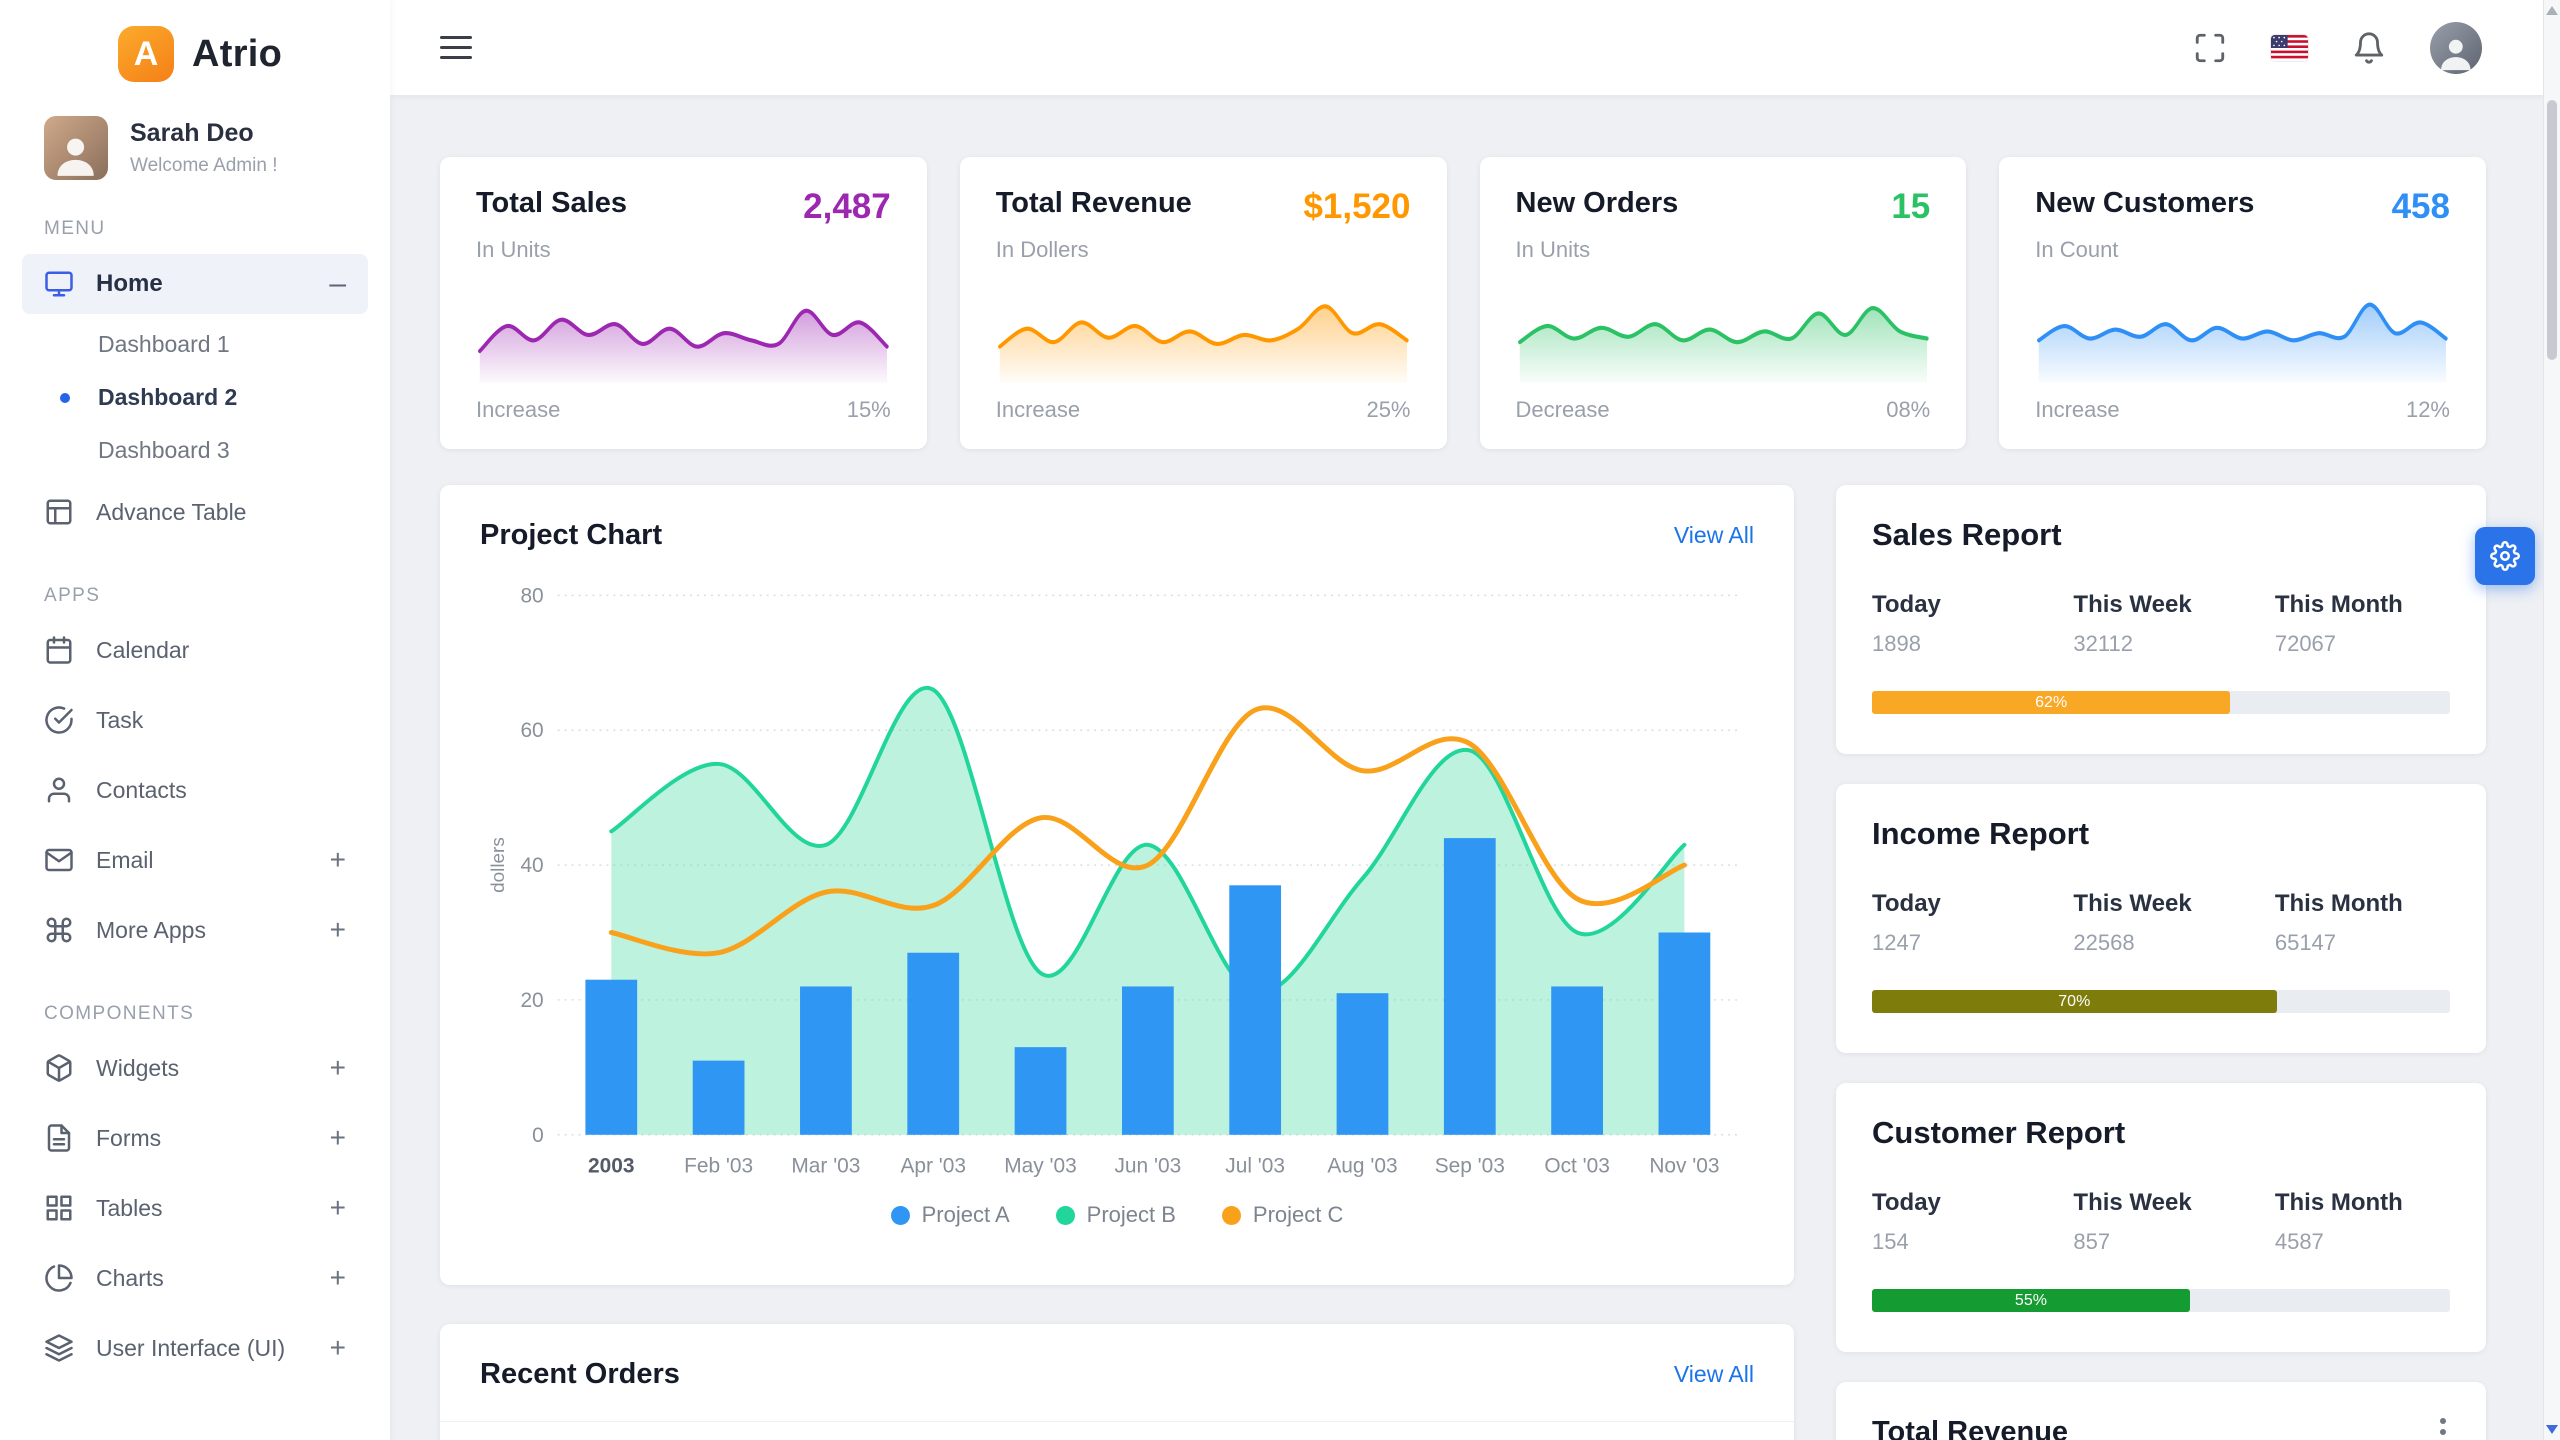 The width and height of the screenshot is (2560, 1440). Describe the element at coordinates (1298, 1214) in the screenshot. I see `legend-label: Project C` at that location.